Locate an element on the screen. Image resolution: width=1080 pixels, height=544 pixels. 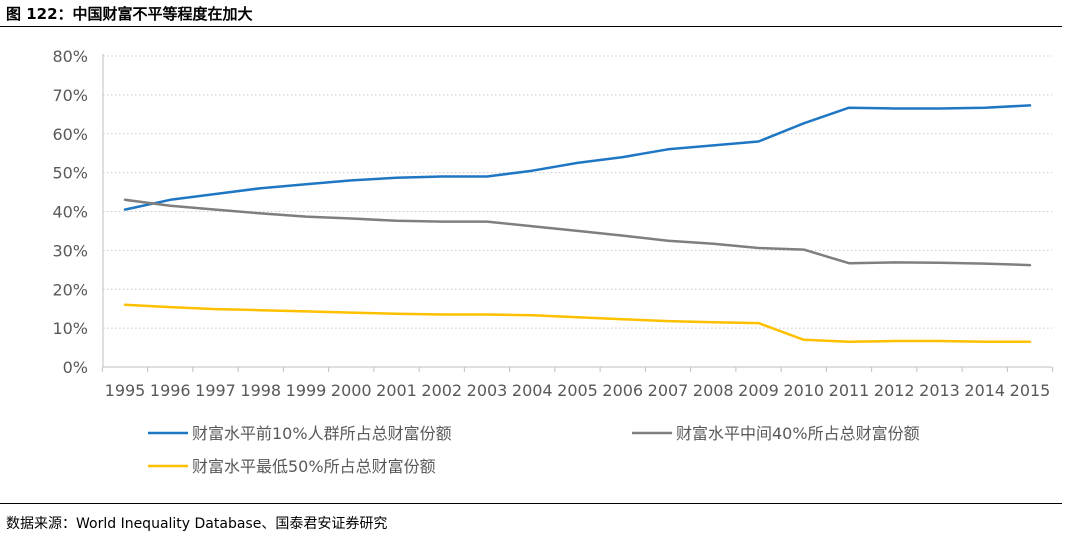
x-tick-label: 2004 is located at coordinates (532, 390).